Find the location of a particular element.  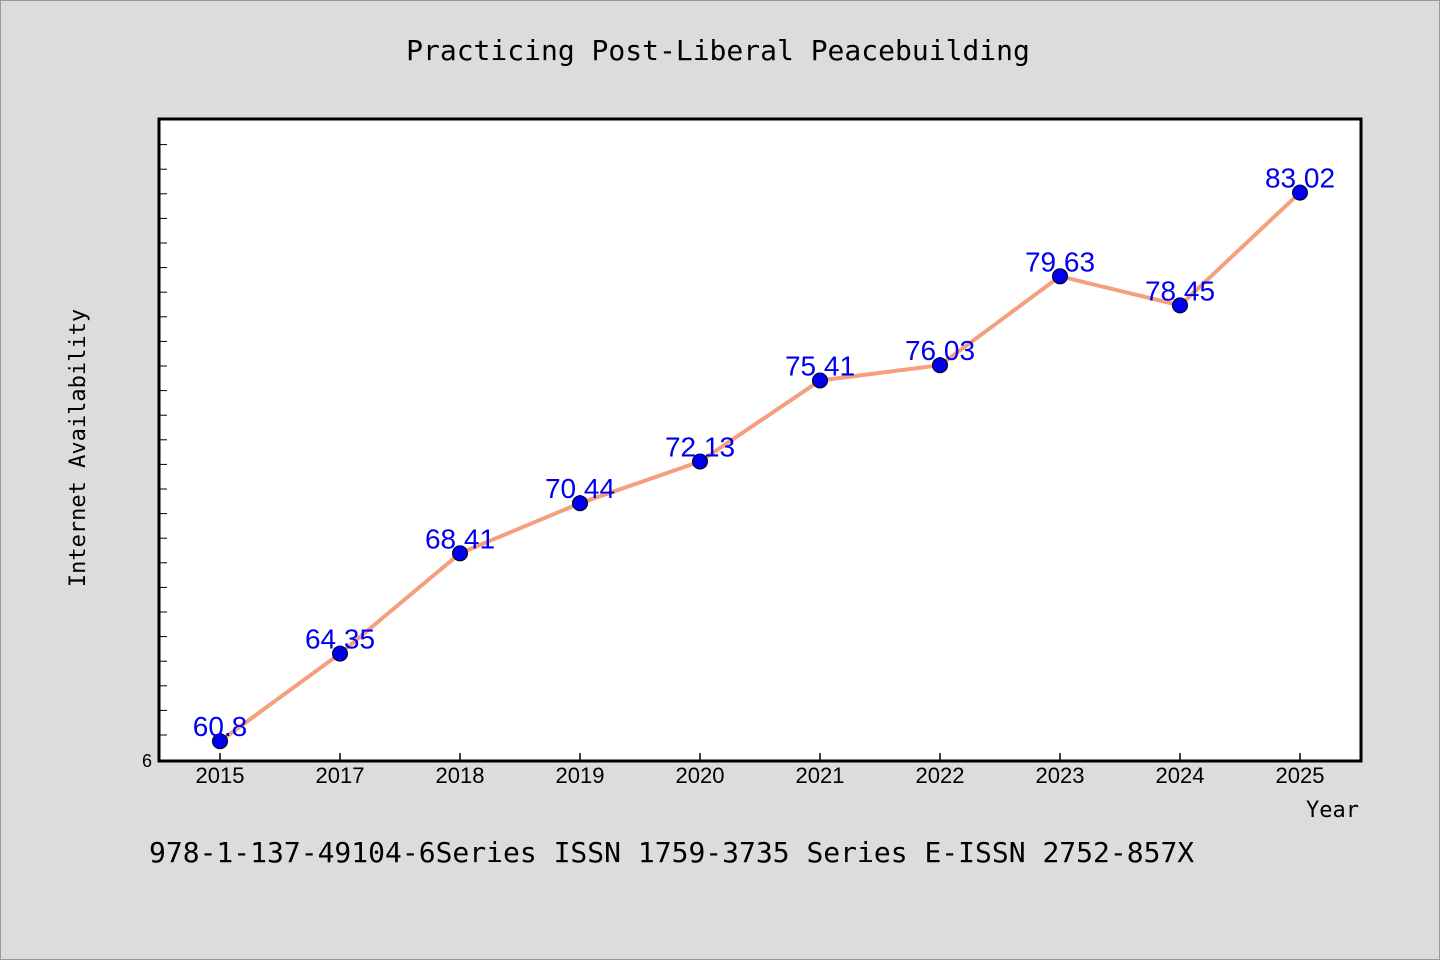

data-label: 83.02 is located at coordinates (1300, 178).